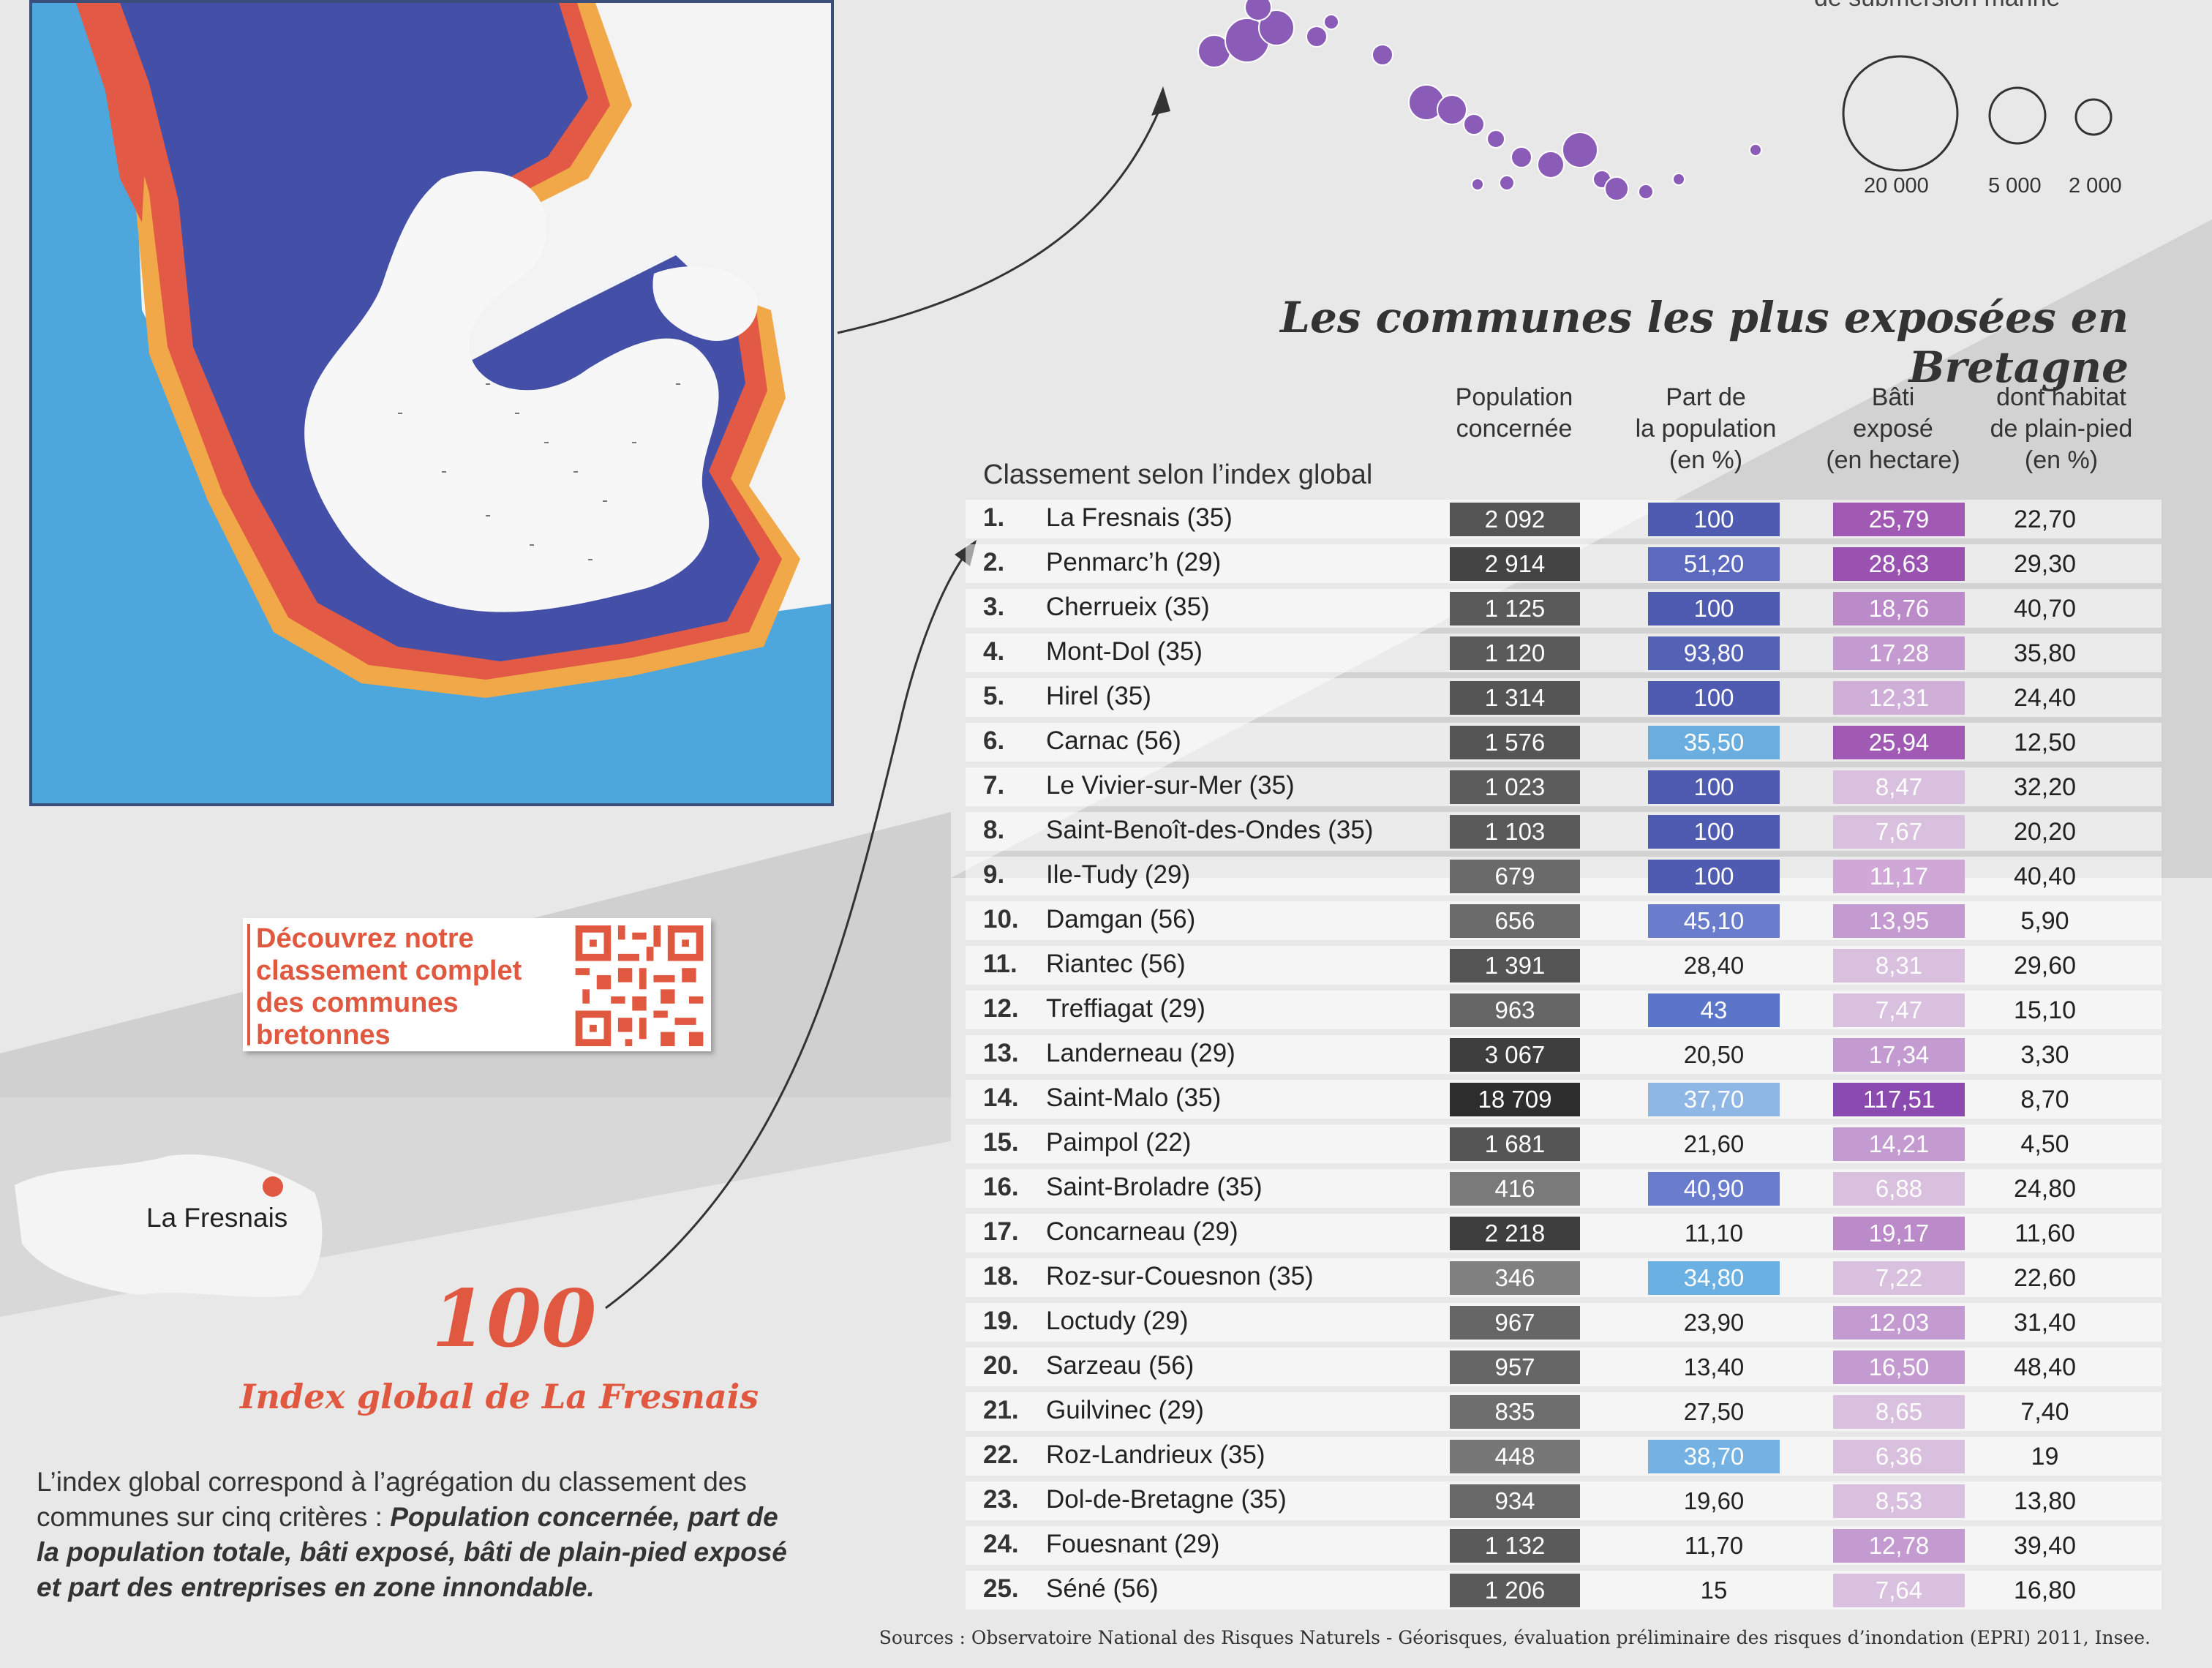  What do you see at coordinates (323, 1035) in the screenshot?
I see `promo-line: bretonnes` at bounding box center [323, 1035].